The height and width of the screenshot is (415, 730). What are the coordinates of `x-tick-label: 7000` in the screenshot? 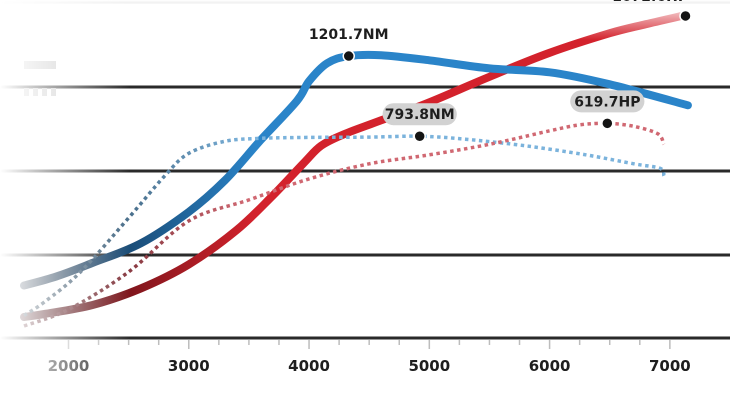 It's located at (670, 366).